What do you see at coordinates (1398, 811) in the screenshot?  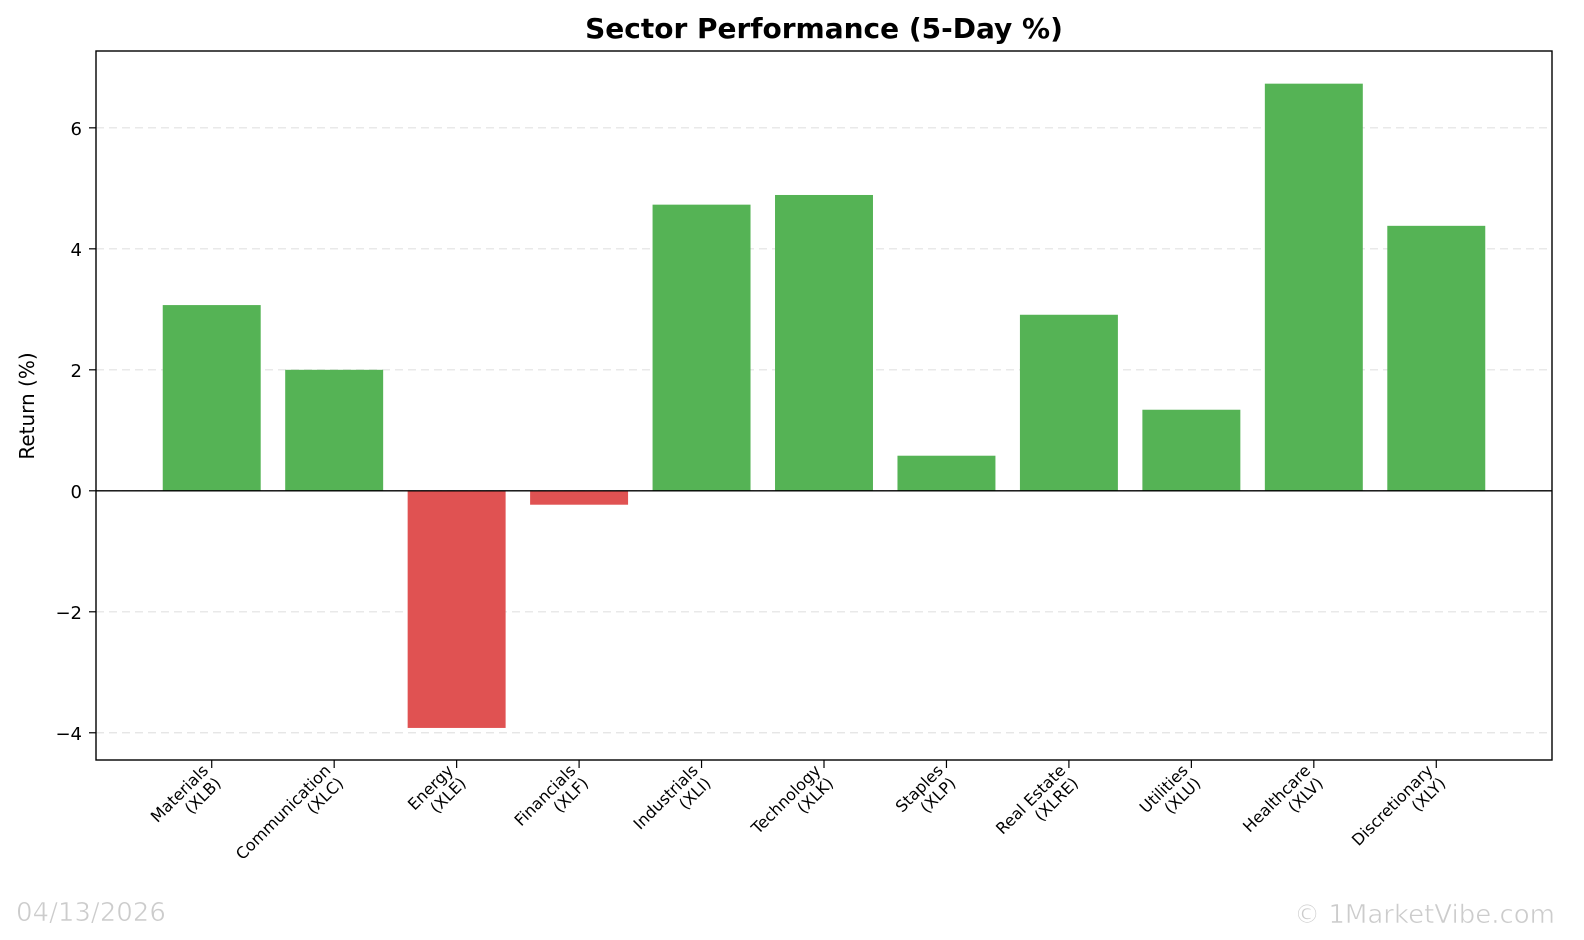 I see `x-tick-label: Discretionary(XLY)` at bounding box center [1398, 811].